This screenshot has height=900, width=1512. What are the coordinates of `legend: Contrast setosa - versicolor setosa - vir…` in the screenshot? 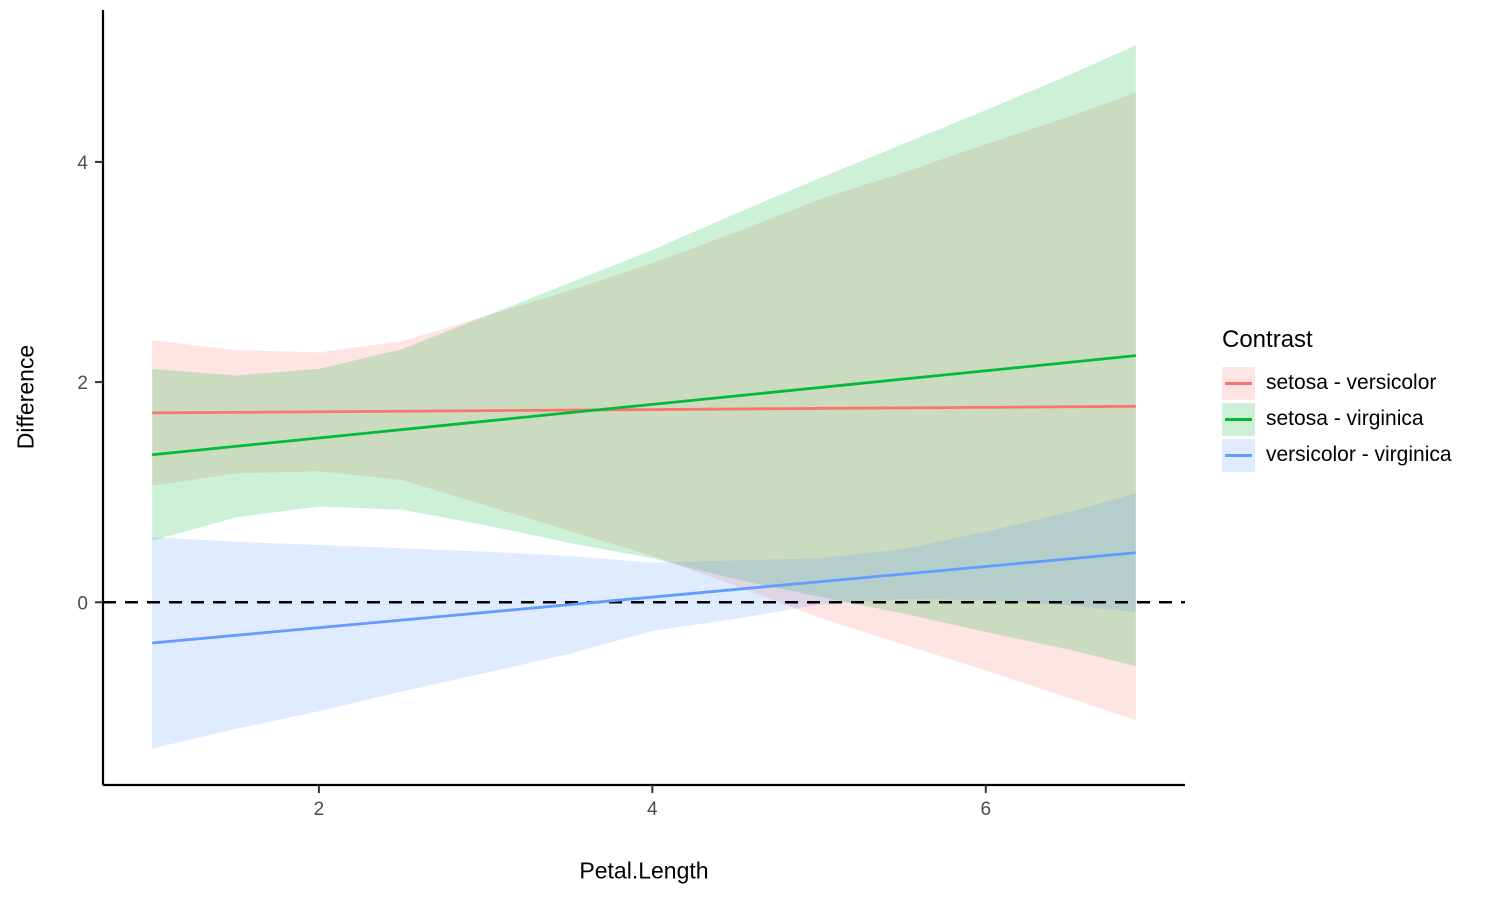 It's located at (1337, 399).